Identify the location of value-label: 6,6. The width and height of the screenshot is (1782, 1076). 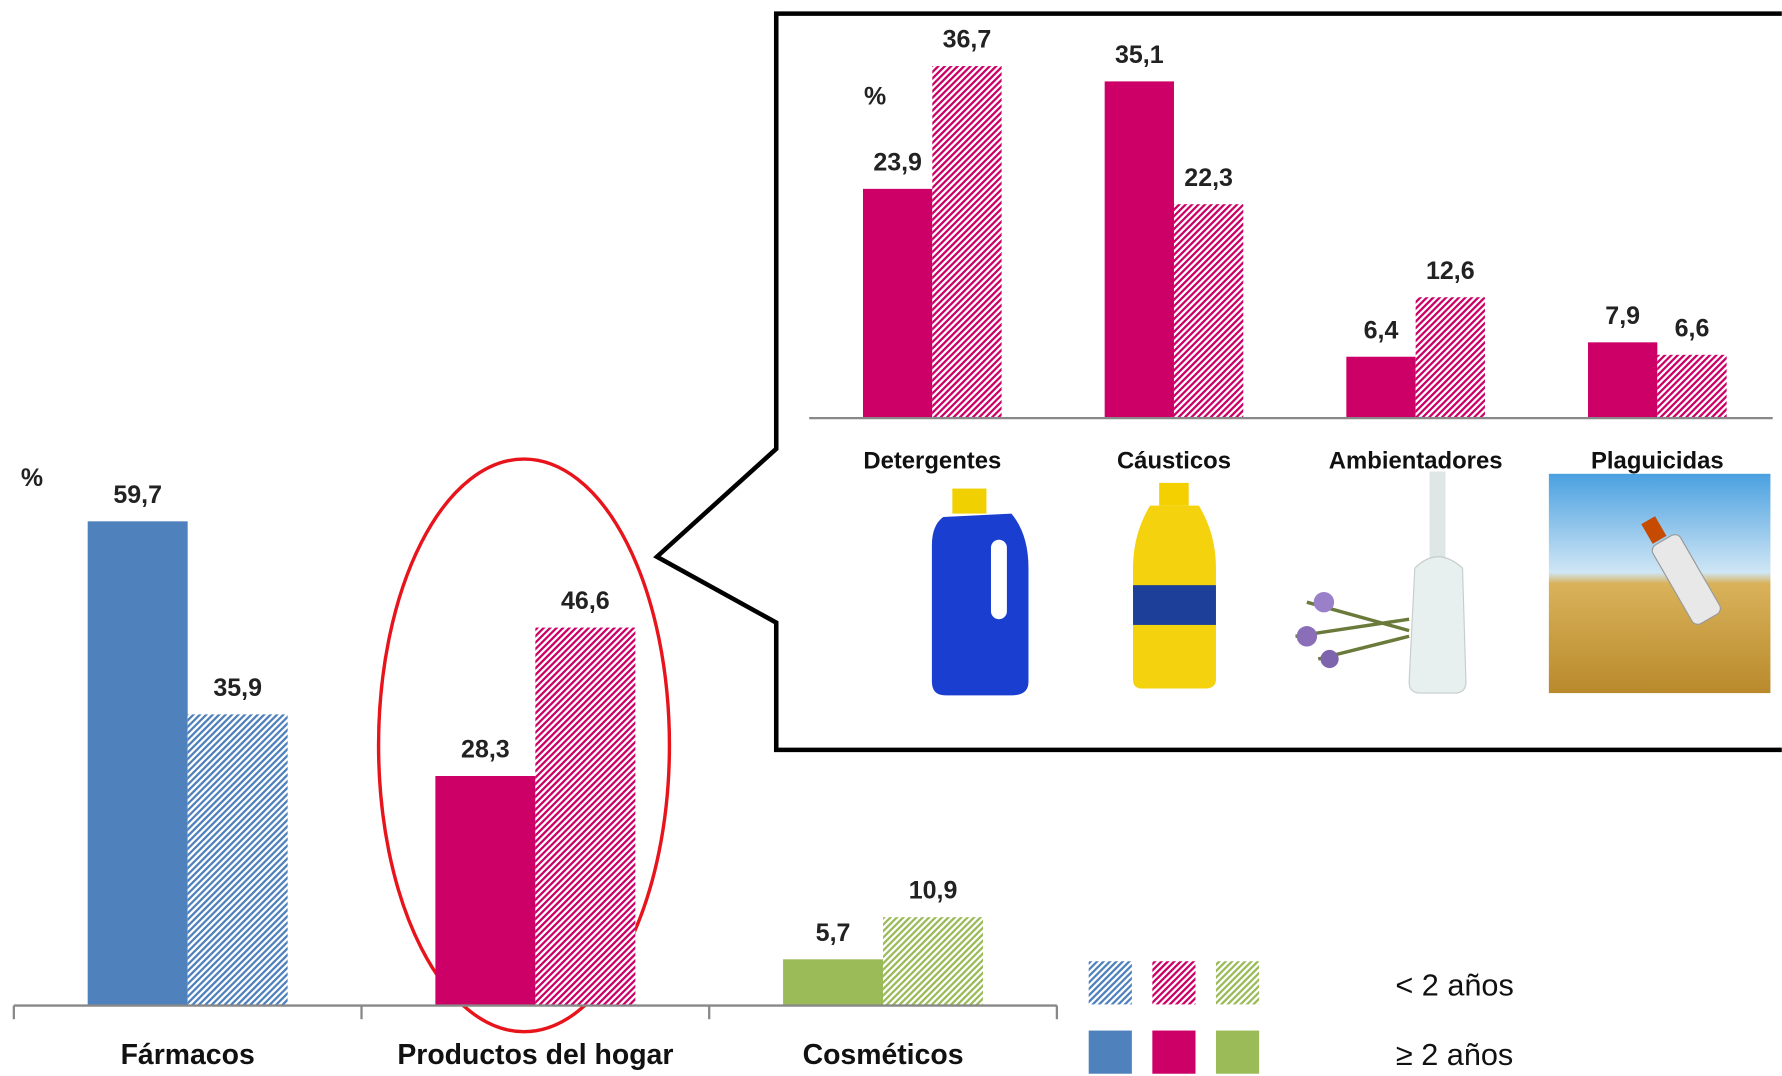
(1692, 328).